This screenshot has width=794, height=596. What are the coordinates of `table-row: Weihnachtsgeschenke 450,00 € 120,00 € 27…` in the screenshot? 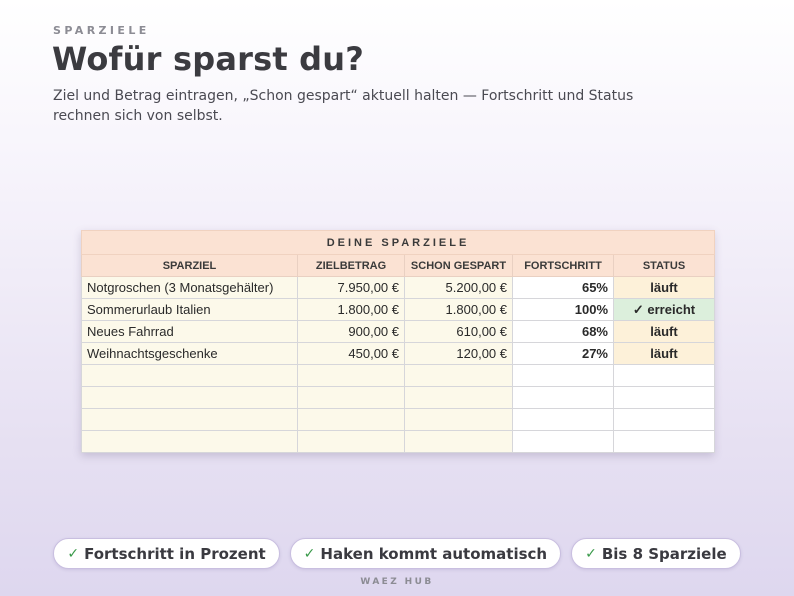 It's located at (398, 353).